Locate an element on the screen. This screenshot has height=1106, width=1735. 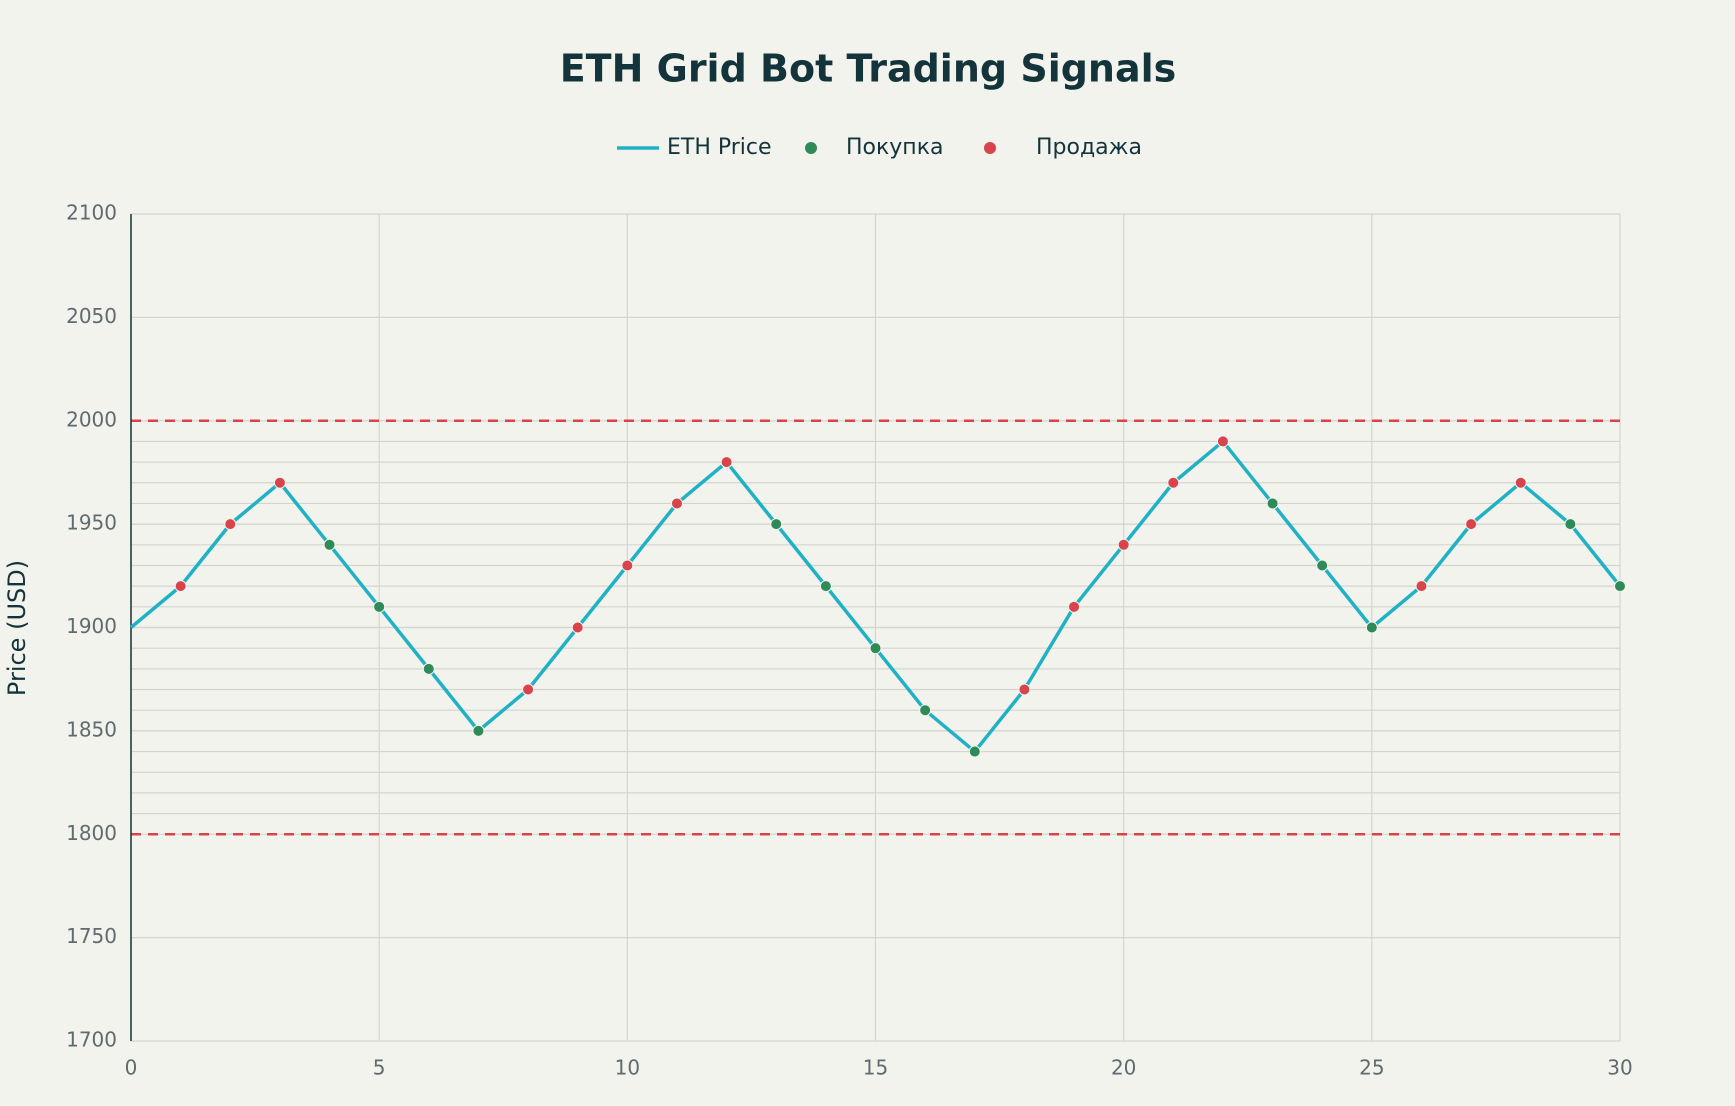
y-tick-label: 1750 is located at coordinates (91, 936).